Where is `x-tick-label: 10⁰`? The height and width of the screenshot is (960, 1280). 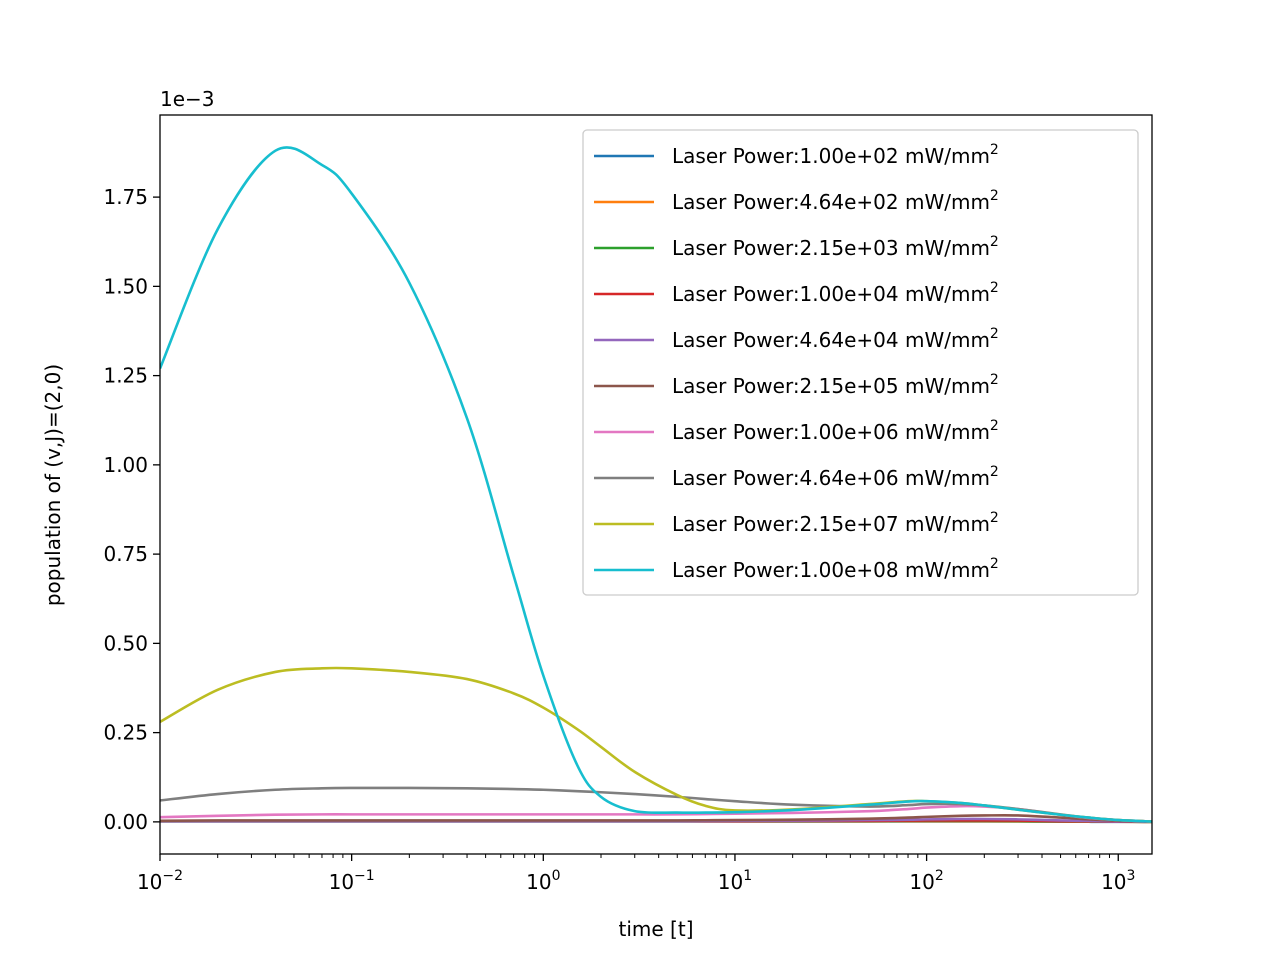 x-tick-label: 10⁰ is located at coordinates (543, 881).